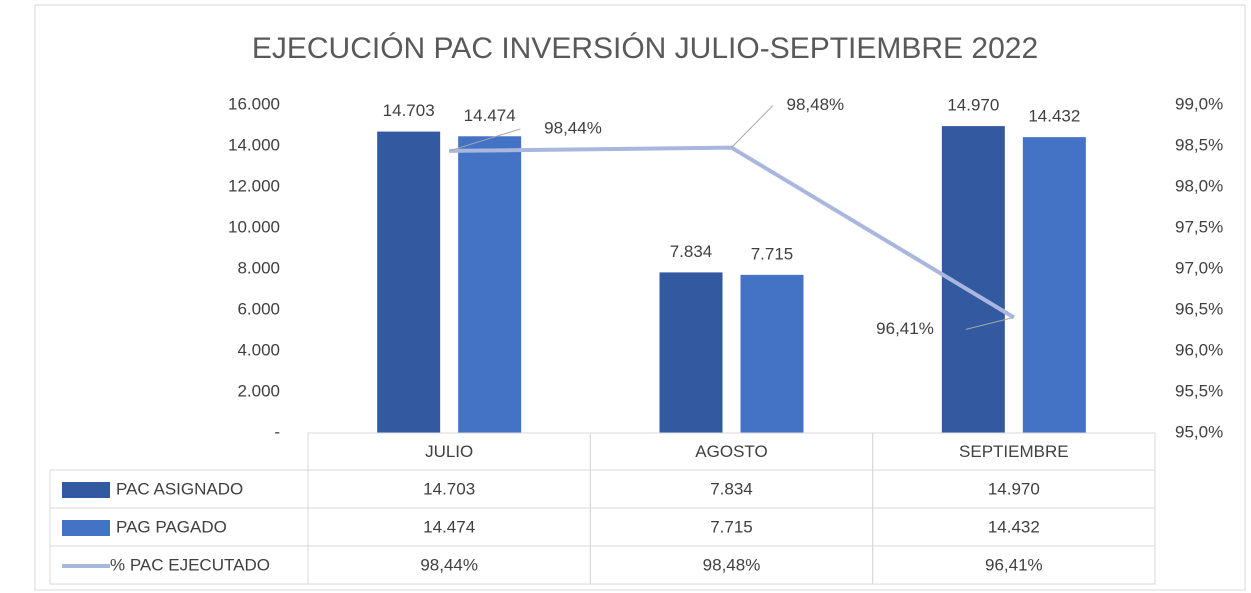 The height and width of the screenshot is (593, 1251). I want to click on y-tick-label: 12.000, so click(254, 185).